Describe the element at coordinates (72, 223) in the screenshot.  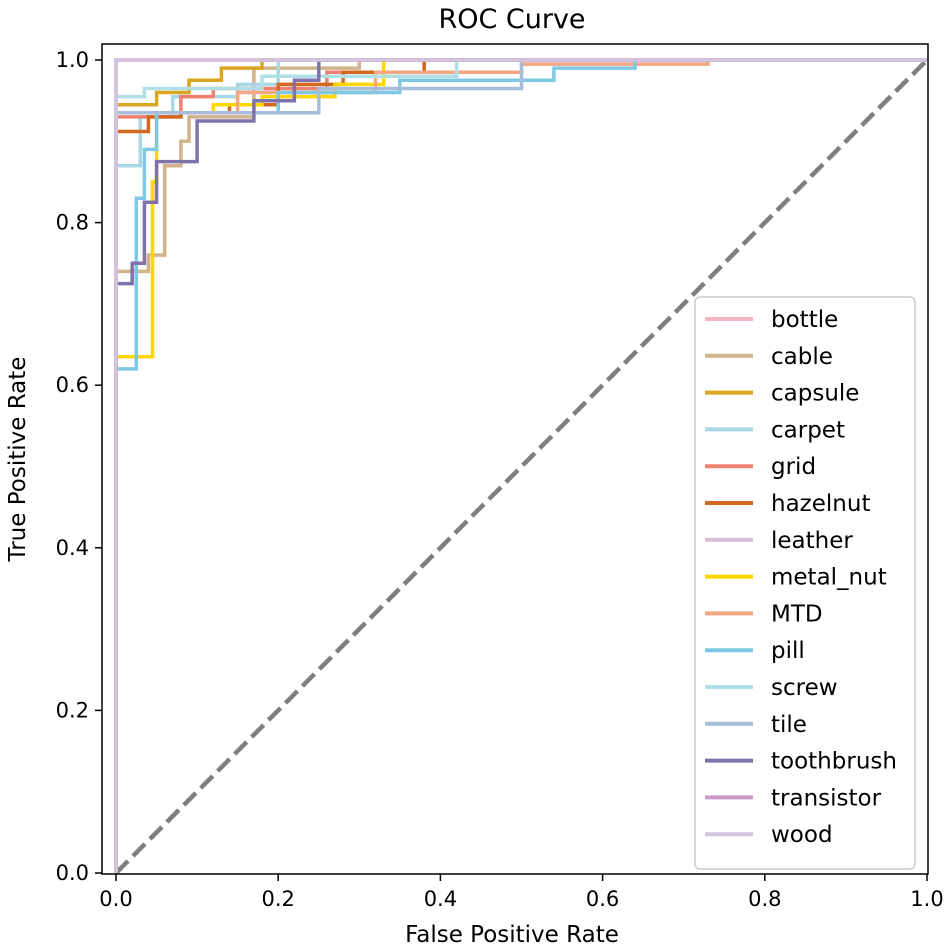
I see `y-tick-label: 0.8` at that location.